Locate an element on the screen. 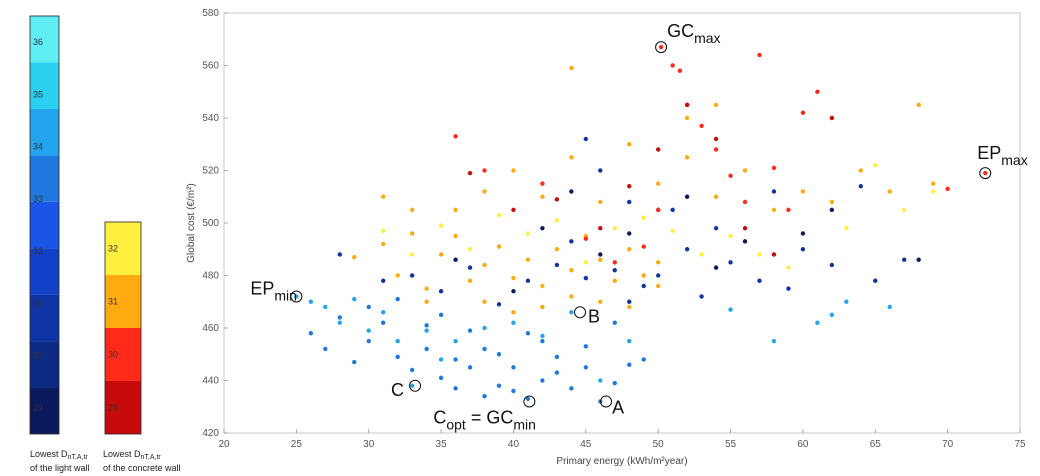 The image size is (1040, 476). annotation-main: EP is located at coordinates (262, 289).